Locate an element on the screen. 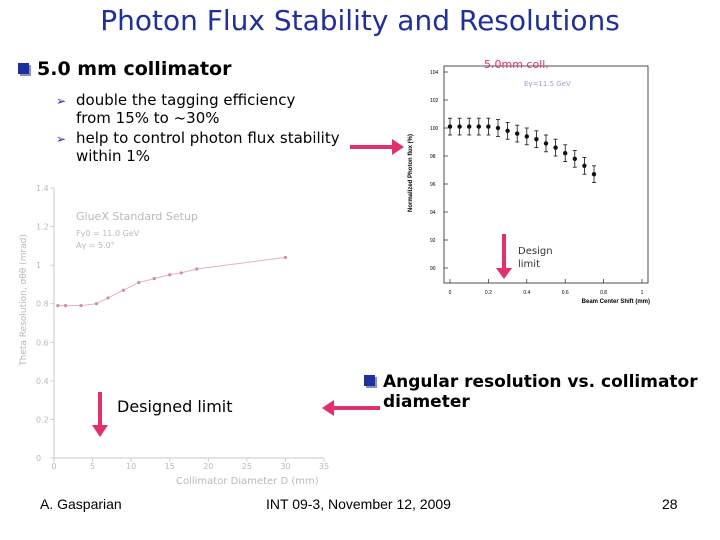  sub-bullet-1-line2: from 15% to ~30% is located at coordinates (148, 118).